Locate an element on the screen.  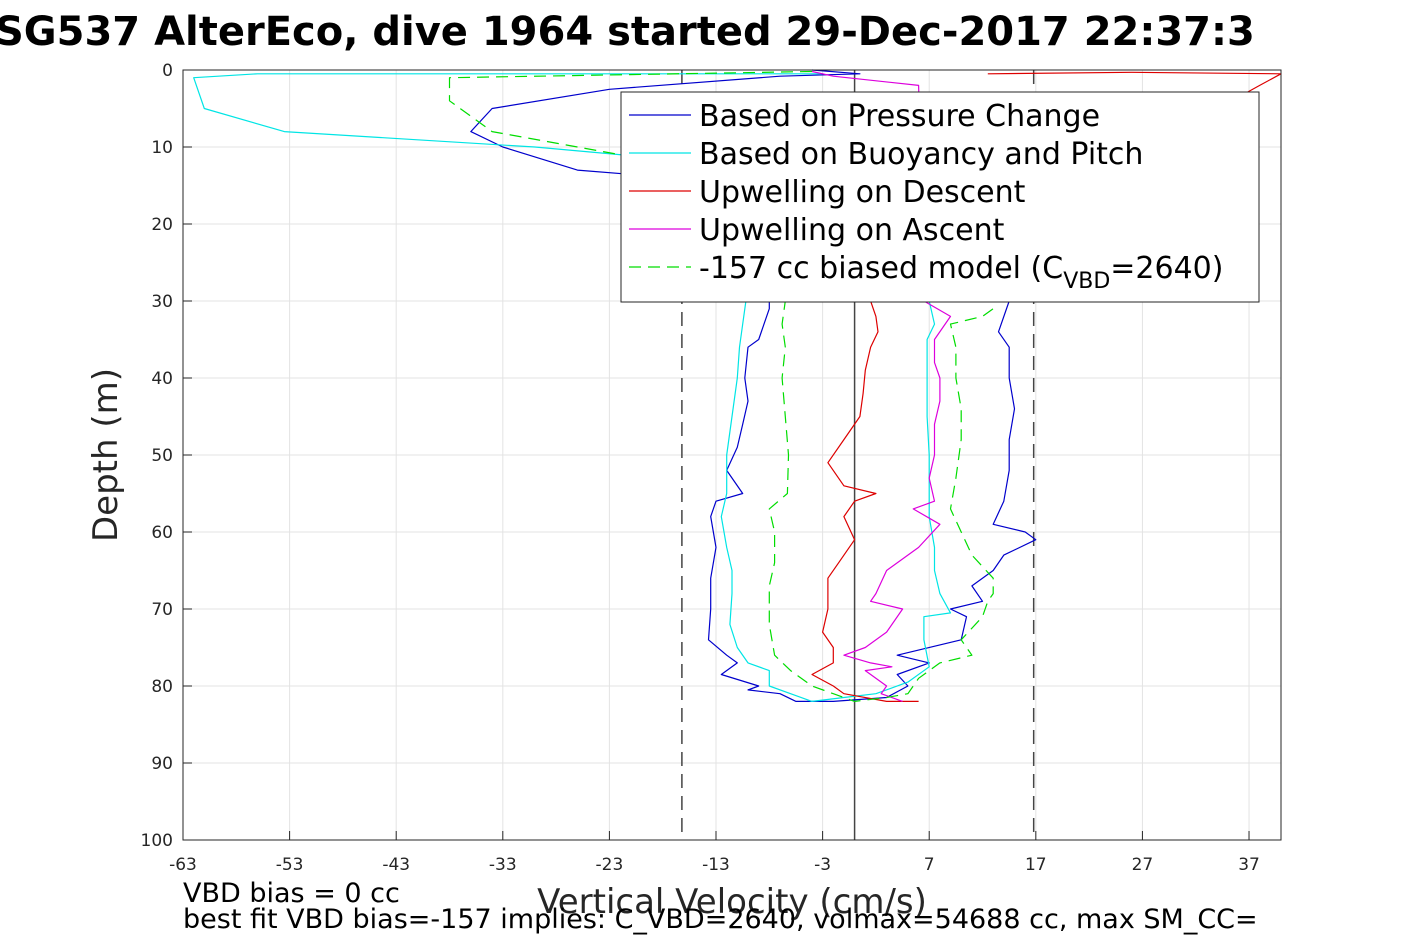
legend-entry-label: Based on Buoyancy and Pitch is located at coordinates (921, 154).